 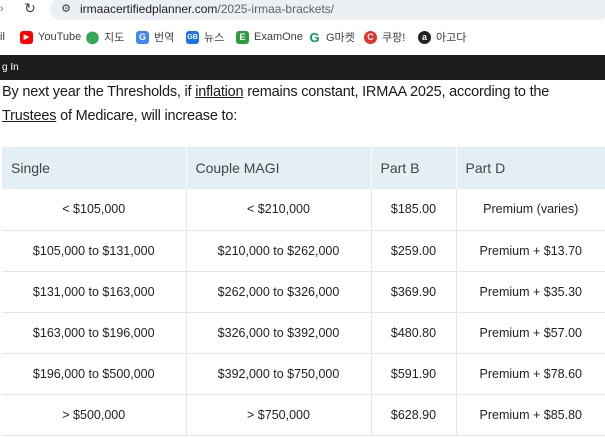 What do you see at coordinates (340, 38) in the screenshot?
I see `bookmark-label: G마켓` at bounding box center [340, 38].